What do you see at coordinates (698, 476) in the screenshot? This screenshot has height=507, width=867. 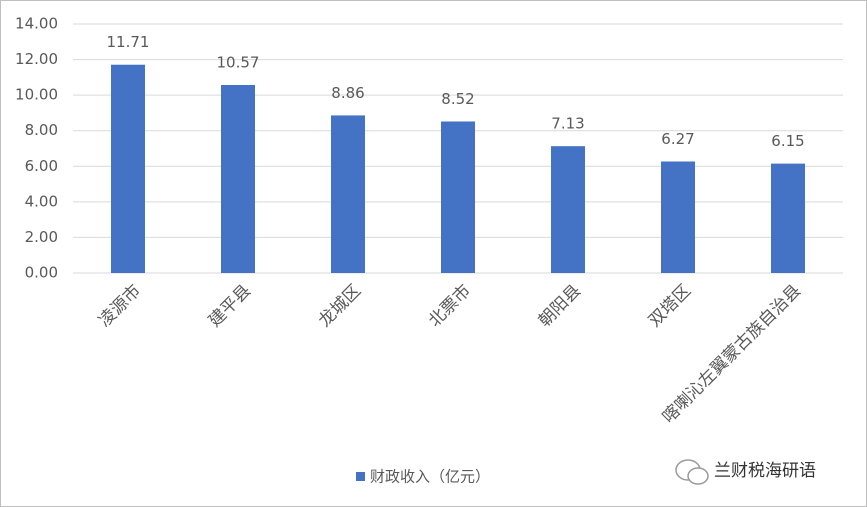 I see `watermark-icon` at bounding box center [698, 476].